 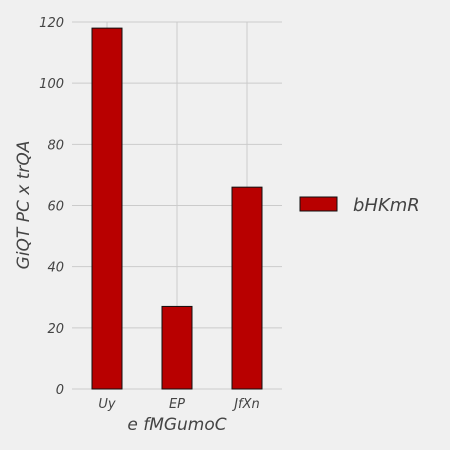 What do you see at coordinates (55, 207) in the screenshot?
I see `y-tick-label: 60` at bounding box center [55, 207].